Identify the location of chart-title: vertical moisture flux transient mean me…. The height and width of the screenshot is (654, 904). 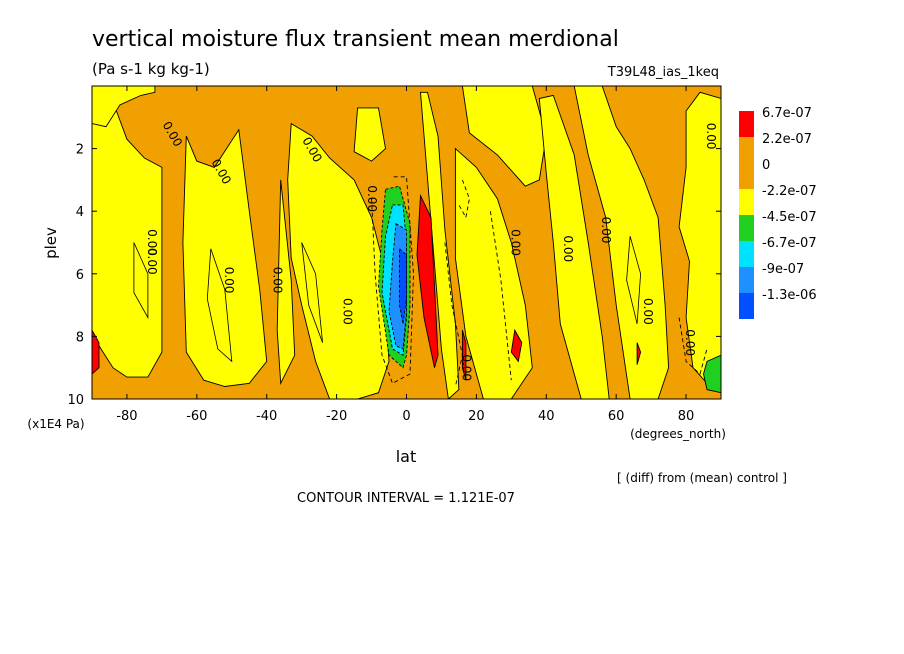
(355, 39).